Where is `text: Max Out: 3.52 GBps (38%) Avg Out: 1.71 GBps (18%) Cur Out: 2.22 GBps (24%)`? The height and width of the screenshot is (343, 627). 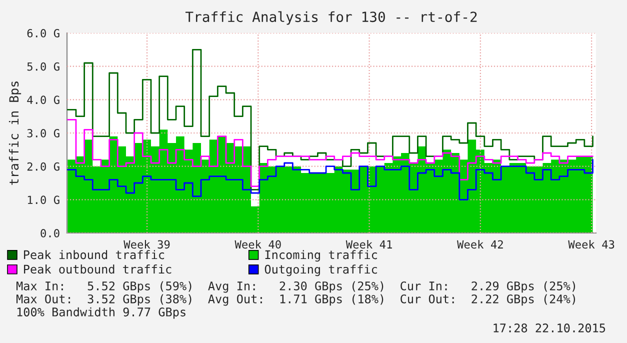
text: Max Out: 3.52 GBps (38%) Avg Out: 1.71 GBps (18%) Cur Out: 2.22 GBps (24%) is located at coordinates (296, 300).